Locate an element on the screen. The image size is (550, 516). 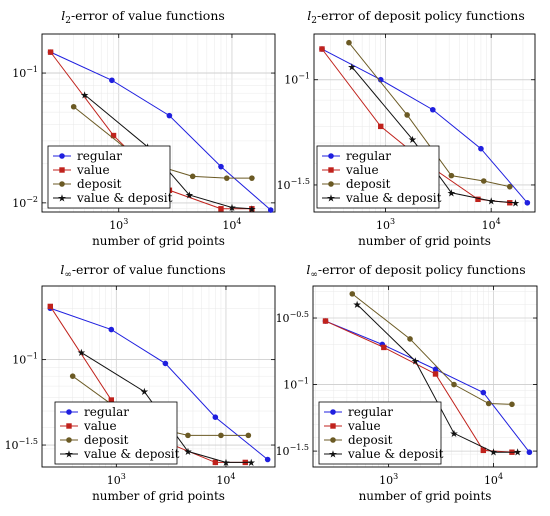
y-tick-label: 10−1.5 is located at coordinates (293, 184).